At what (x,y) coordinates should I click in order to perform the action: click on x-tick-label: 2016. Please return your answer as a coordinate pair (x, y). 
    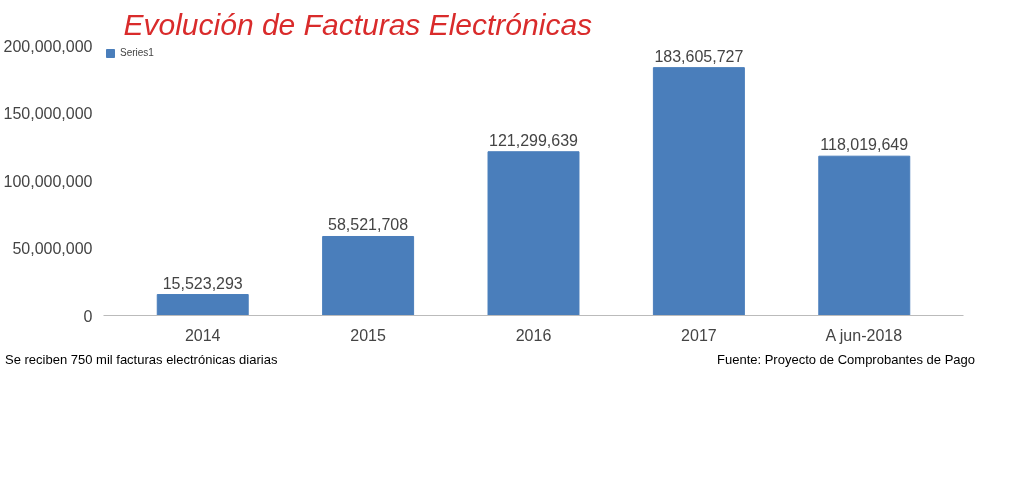
    Looking at the image, I should click on (533, 335).